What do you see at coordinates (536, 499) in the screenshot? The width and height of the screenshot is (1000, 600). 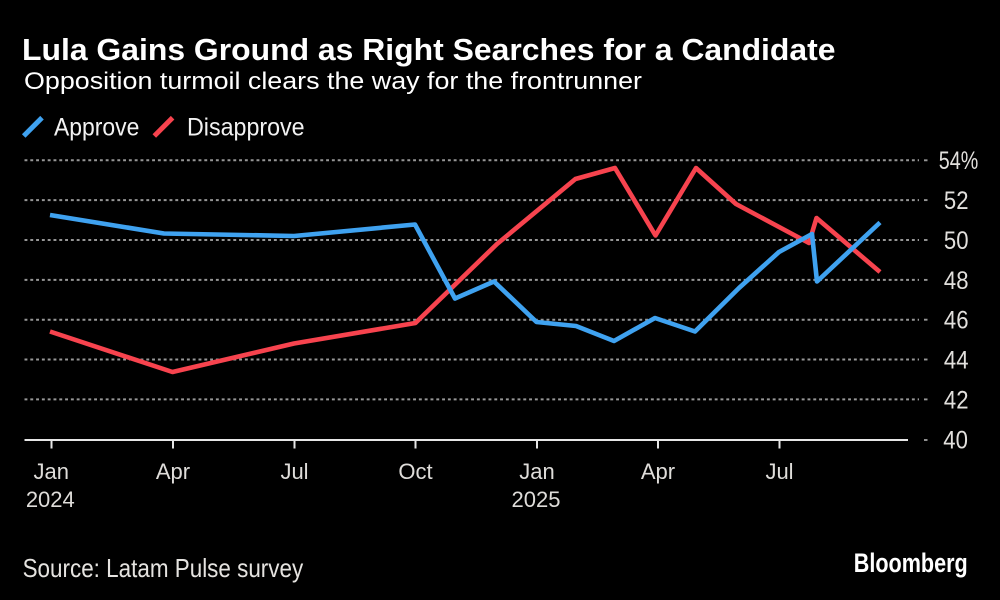 I see `svg-text: 2025` at bounding box center [536, 499].